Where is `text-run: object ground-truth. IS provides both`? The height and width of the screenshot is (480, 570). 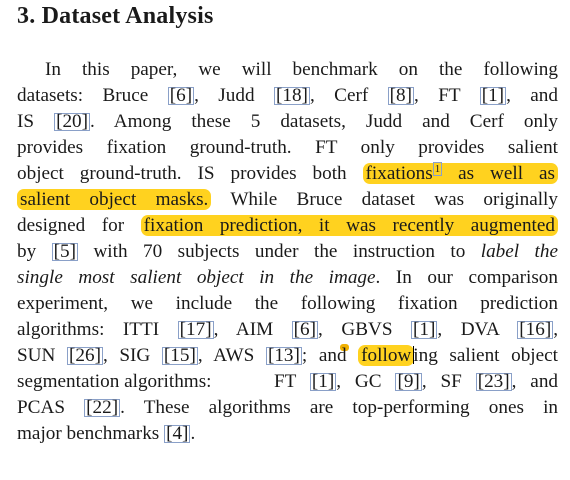
text-run: object ground-truth. IS provides both is located at coordinates (190, 173).